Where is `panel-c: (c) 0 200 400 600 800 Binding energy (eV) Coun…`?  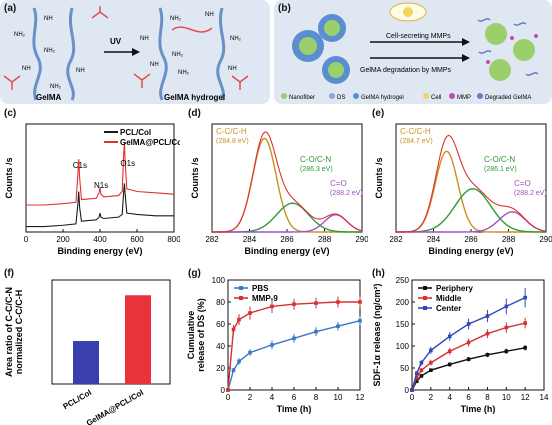
panel-c: (c) 0 200 400 600 800 Binding energy (eV) Coun… is located at coordinates (92, 186).